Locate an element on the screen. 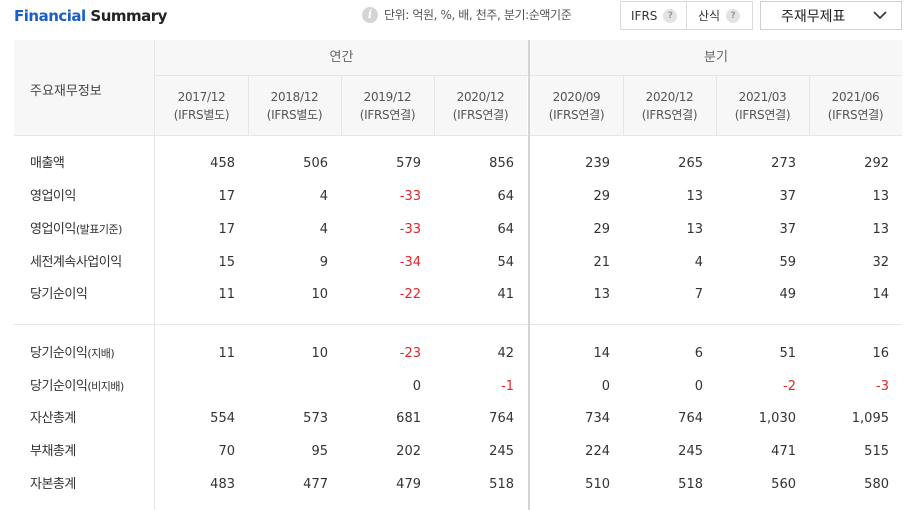 The image size is (910, 510). row-label: 당기순이익(지배) is located at coordinates (72, 354).